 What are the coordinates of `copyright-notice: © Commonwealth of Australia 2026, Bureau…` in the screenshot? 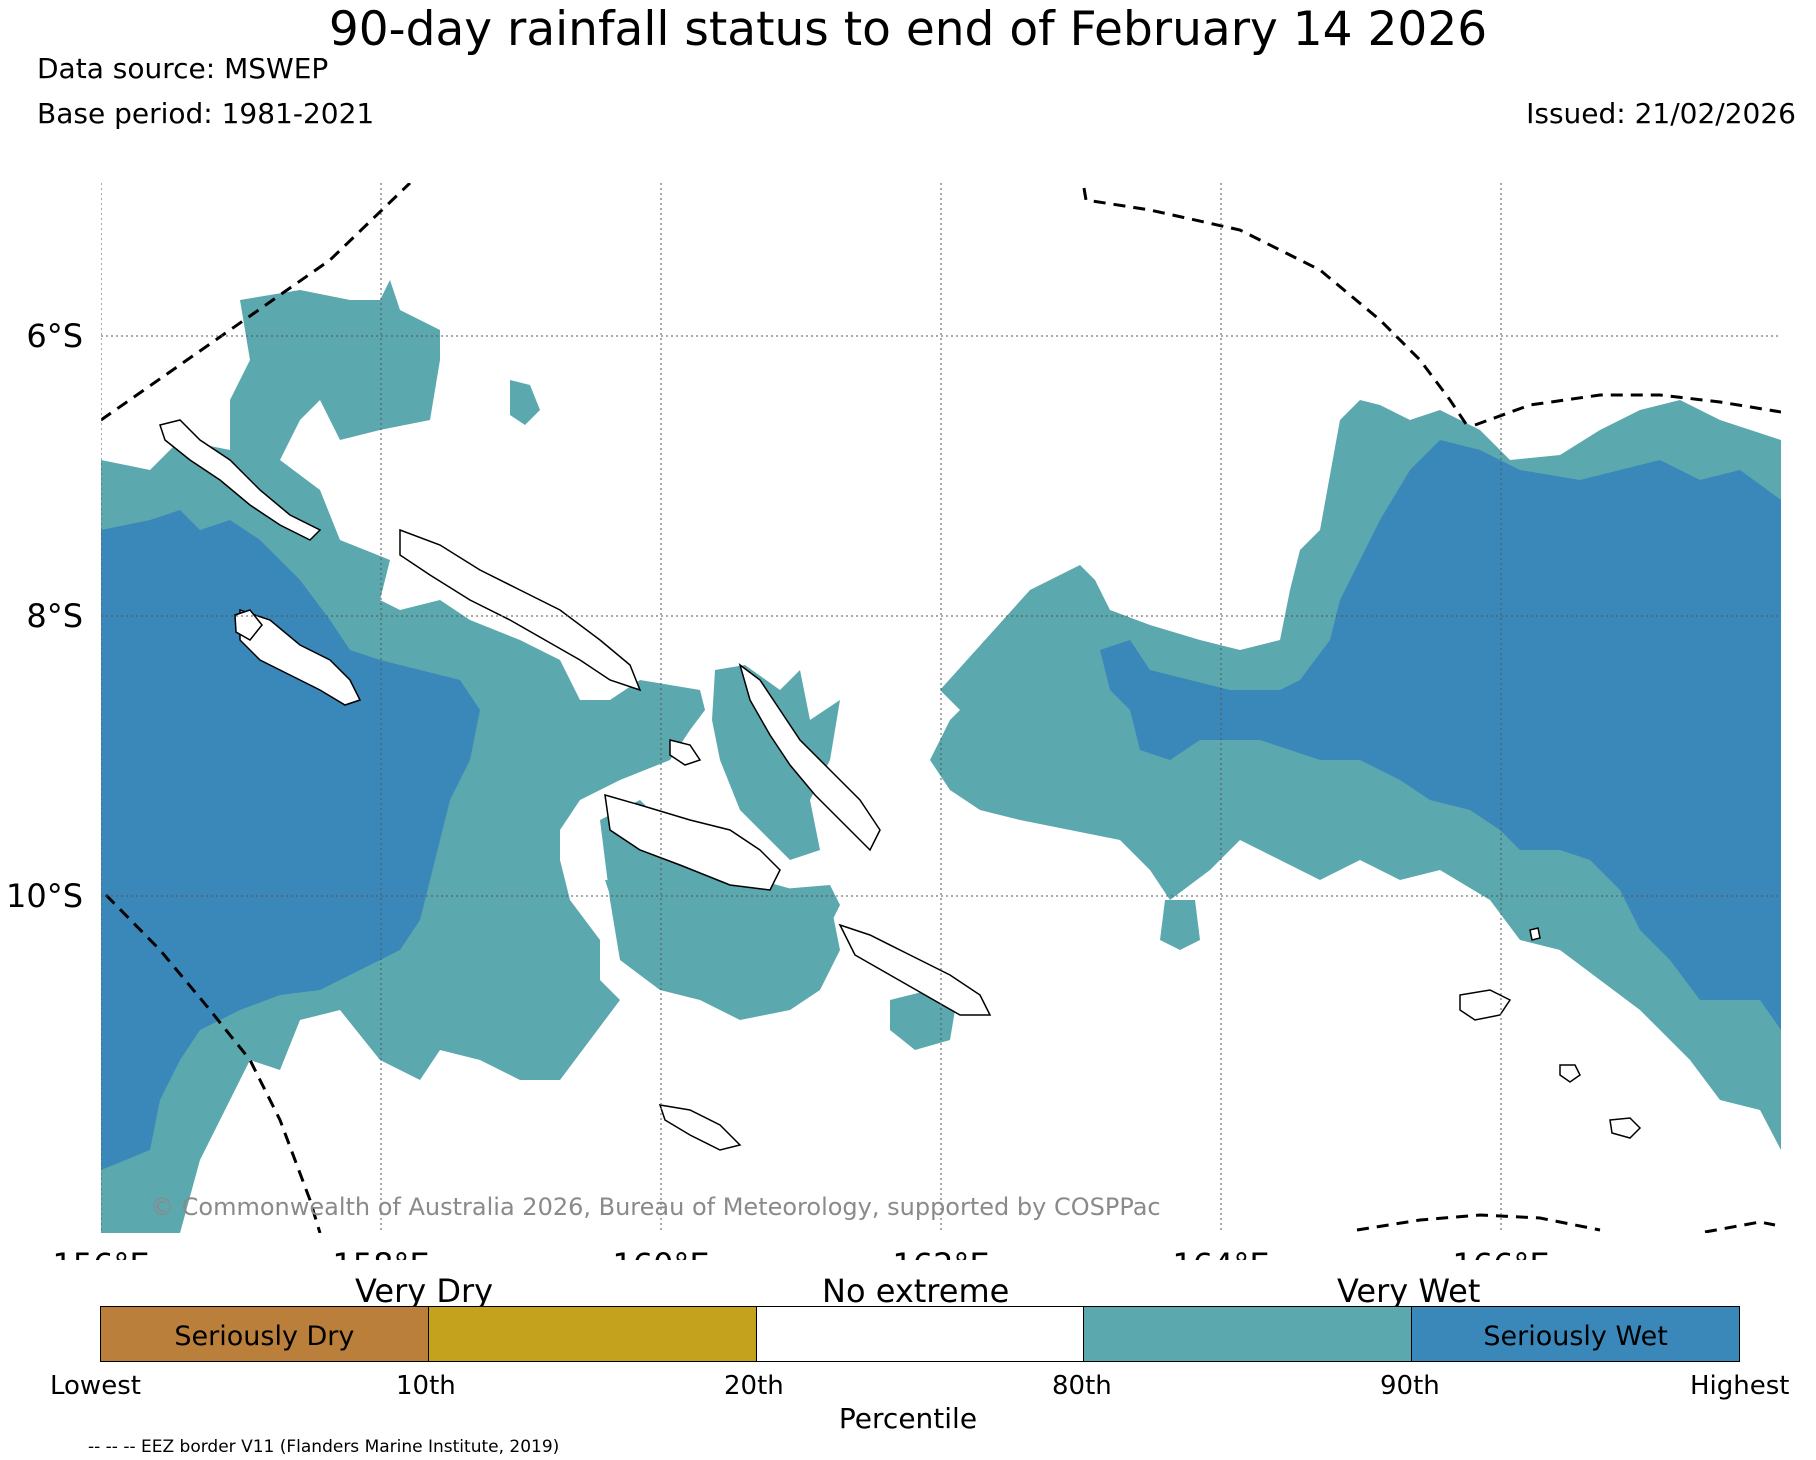 It's located at (655, 1207).